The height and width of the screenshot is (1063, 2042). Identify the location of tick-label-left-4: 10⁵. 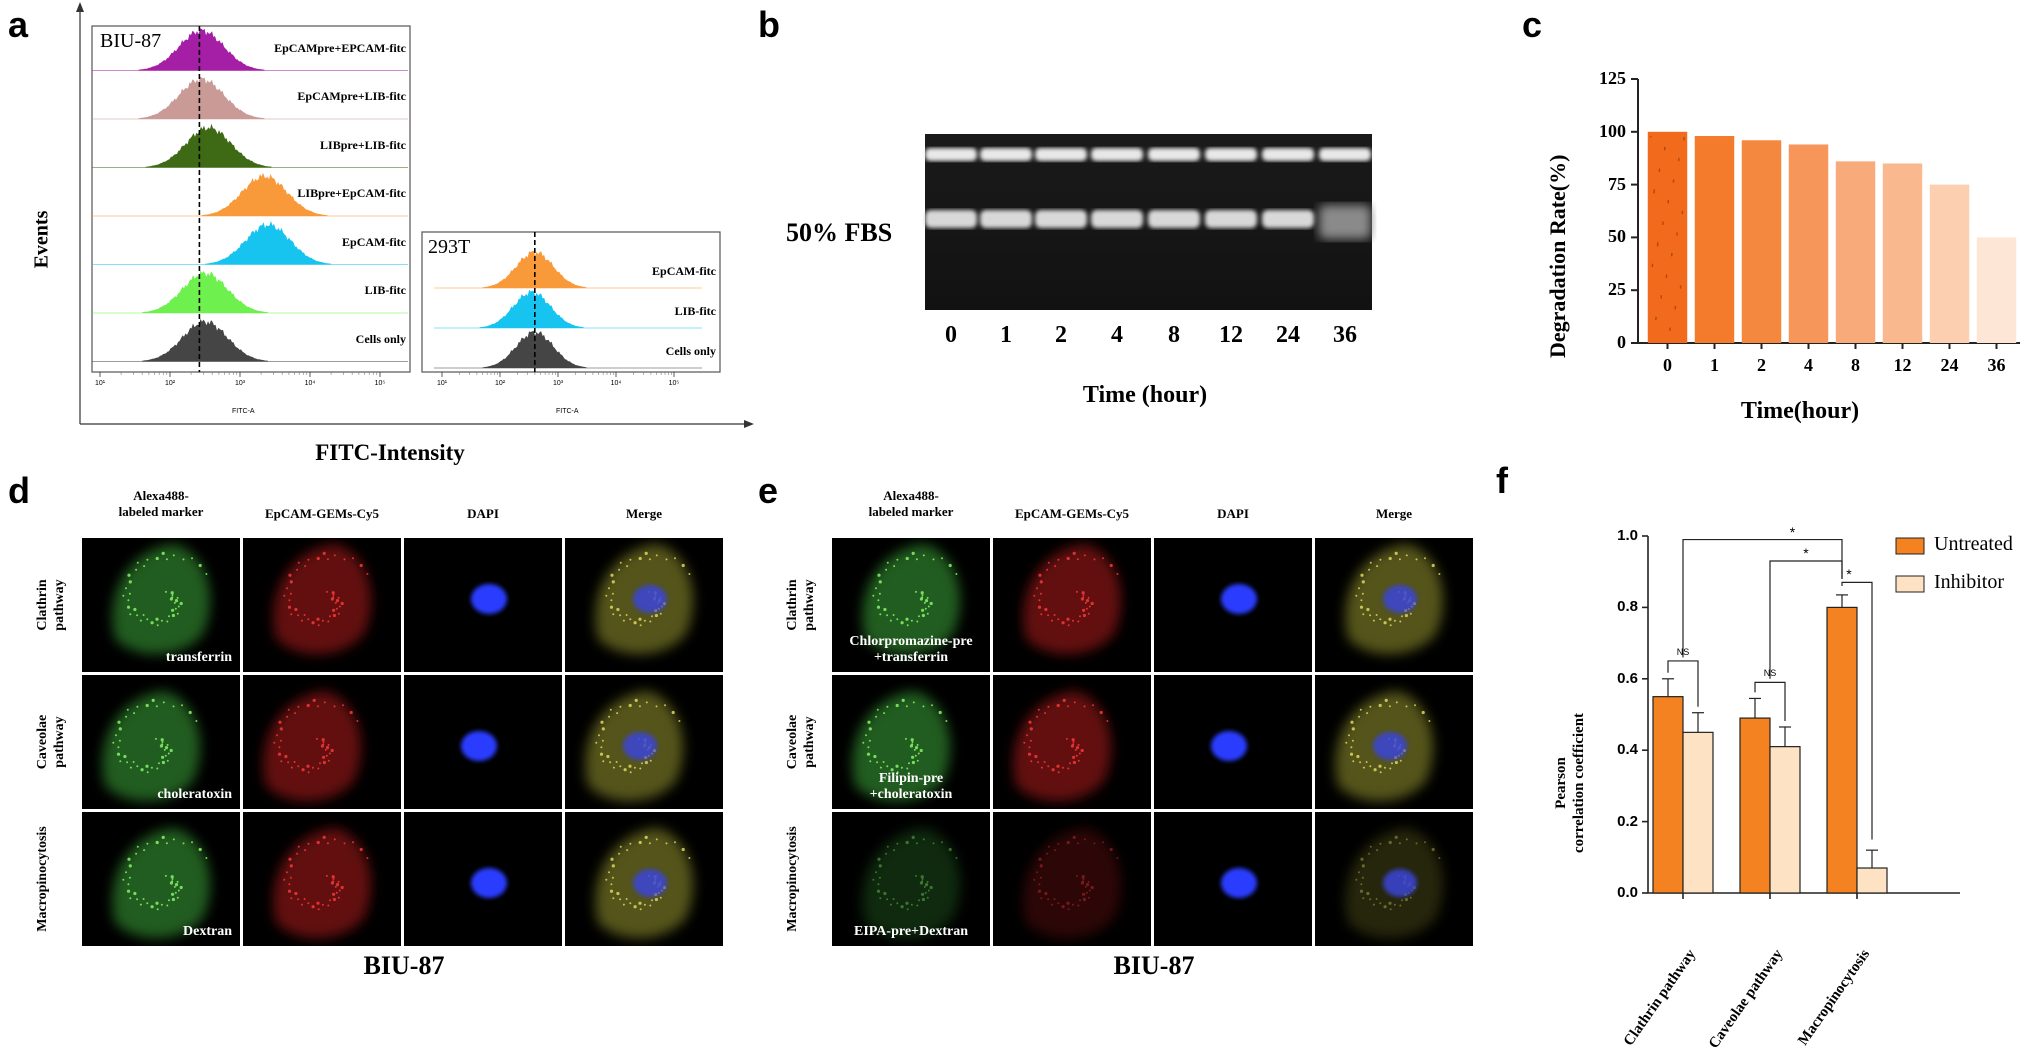
(380, 383).